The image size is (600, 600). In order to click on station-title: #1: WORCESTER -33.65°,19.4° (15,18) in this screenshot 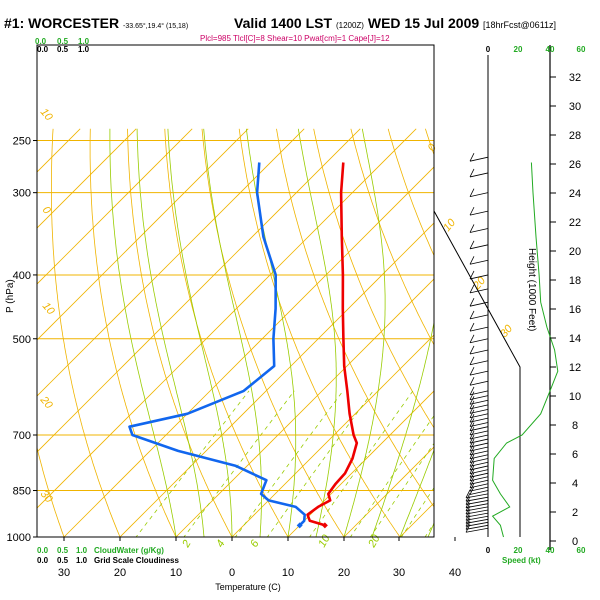, I will do `click(96, 23)`.